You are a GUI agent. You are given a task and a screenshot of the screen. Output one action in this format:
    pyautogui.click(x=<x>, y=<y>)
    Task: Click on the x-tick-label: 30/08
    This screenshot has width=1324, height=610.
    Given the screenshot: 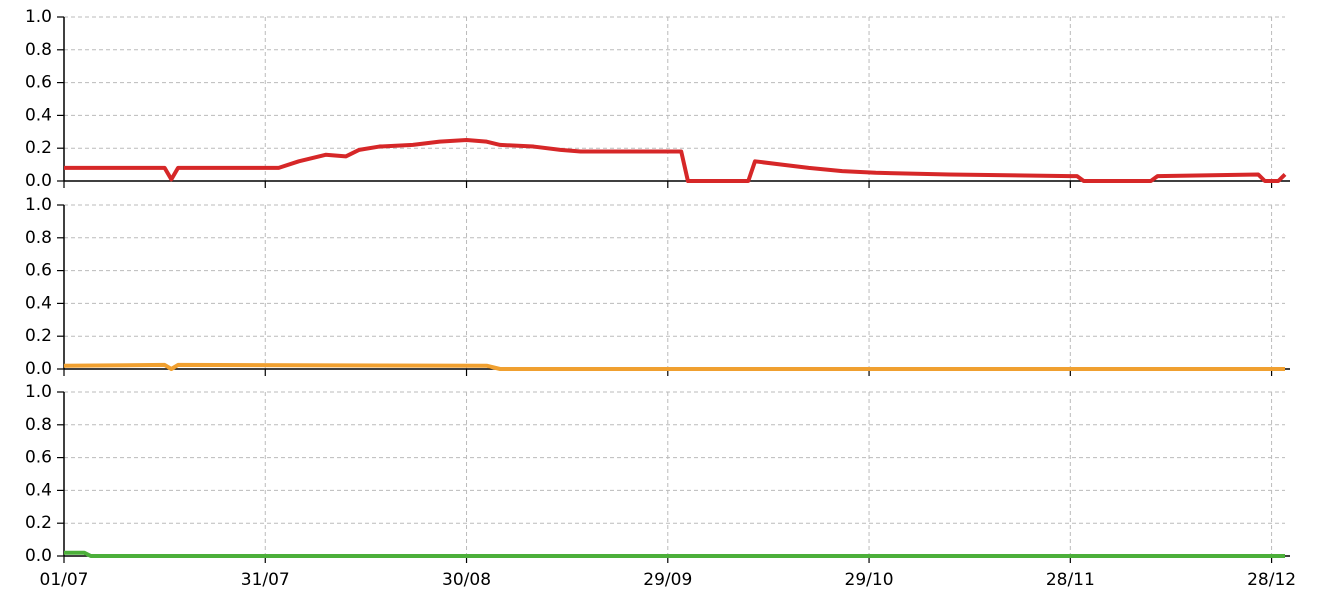 What is the action you would take?
    pyautogui.click(x=466, y=580)
    